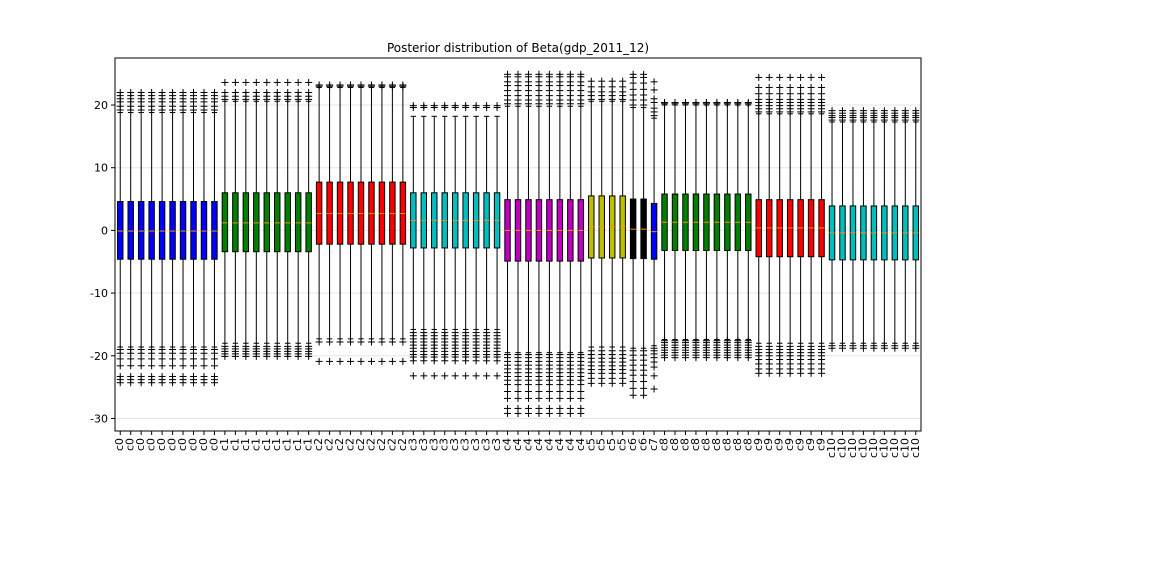 The height and width of the screenshot is (576, 1152). I want to click on box-c8, so click(696, 222).